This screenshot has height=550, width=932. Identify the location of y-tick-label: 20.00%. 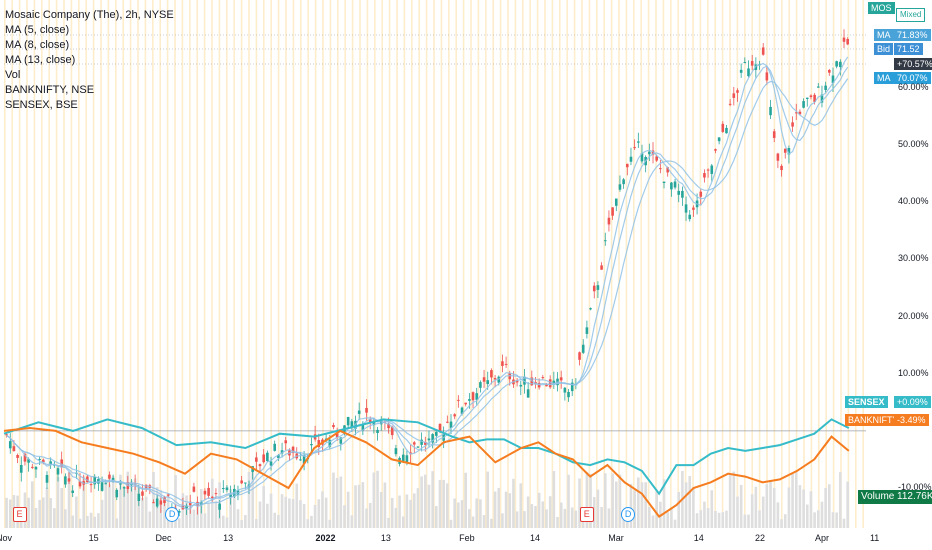
(913, 315).